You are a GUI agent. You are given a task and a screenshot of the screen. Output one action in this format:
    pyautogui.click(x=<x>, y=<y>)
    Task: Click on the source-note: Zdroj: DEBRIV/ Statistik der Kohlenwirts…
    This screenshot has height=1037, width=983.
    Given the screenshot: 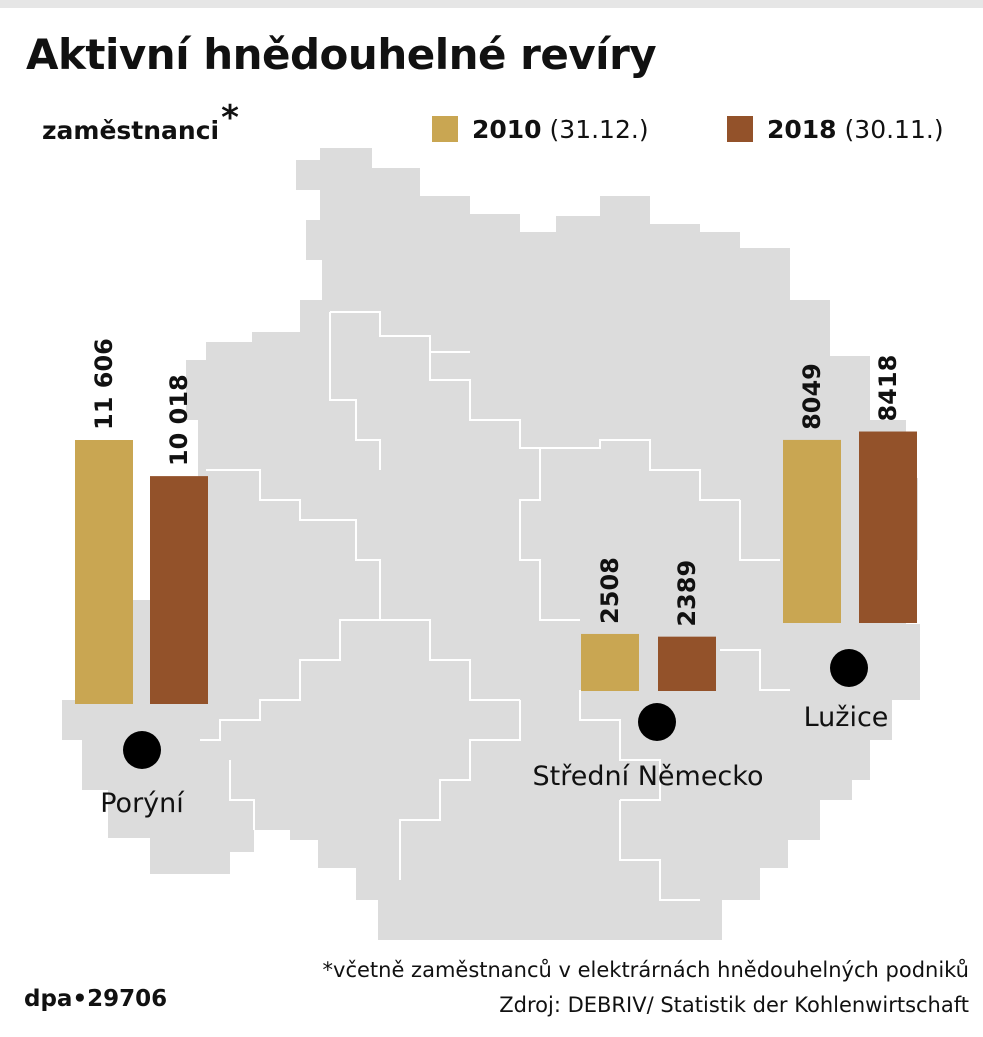 What is the action you would take?
    pyautogui.click(x=734, y=1005)
    